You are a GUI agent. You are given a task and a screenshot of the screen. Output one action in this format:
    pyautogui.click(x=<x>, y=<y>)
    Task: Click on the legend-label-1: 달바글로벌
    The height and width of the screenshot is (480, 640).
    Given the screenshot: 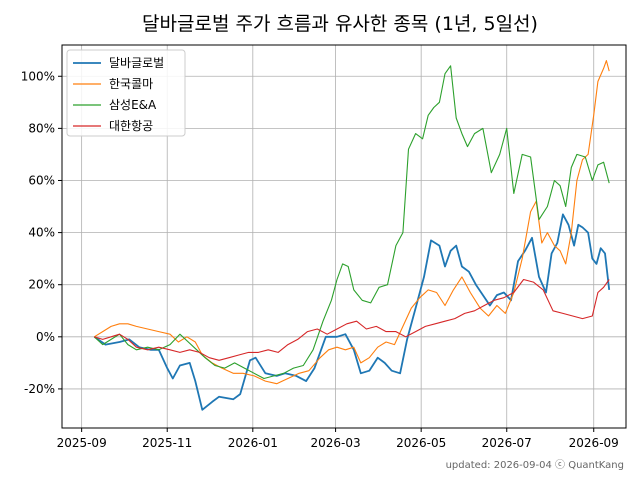 What is the action you would take?
    pyautogui.click(x=136, y=63)
    